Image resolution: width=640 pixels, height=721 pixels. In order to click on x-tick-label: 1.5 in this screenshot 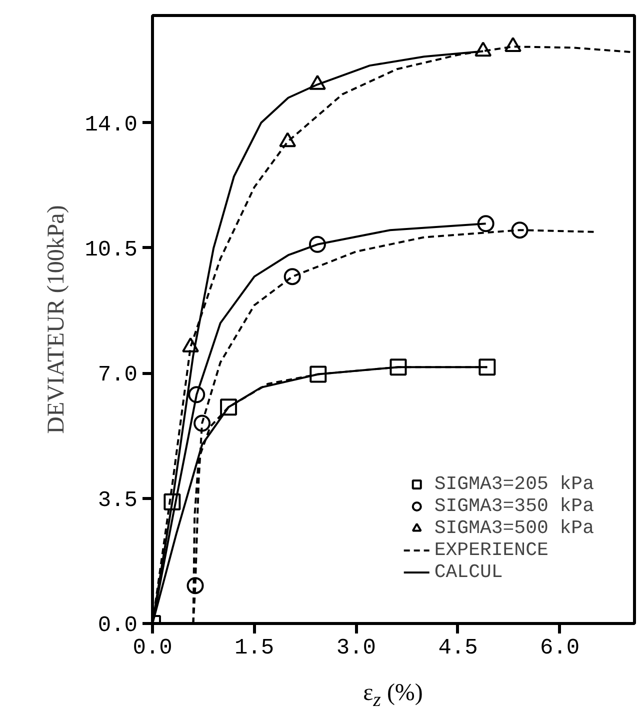, I will do `click(254, 648)`.